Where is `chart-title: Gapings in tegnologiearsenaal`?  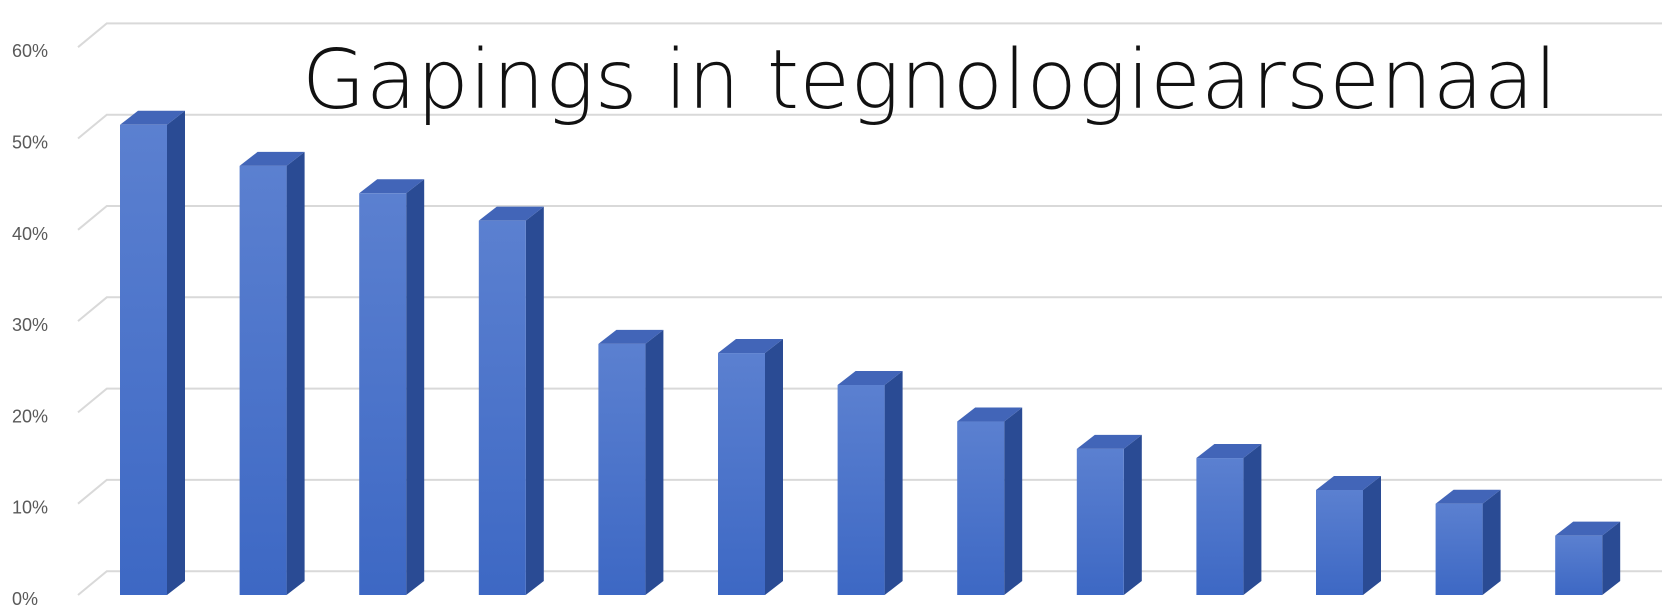
chart-title: Gapings in tegnologiearsenaal is located at coordinates (930, 80).